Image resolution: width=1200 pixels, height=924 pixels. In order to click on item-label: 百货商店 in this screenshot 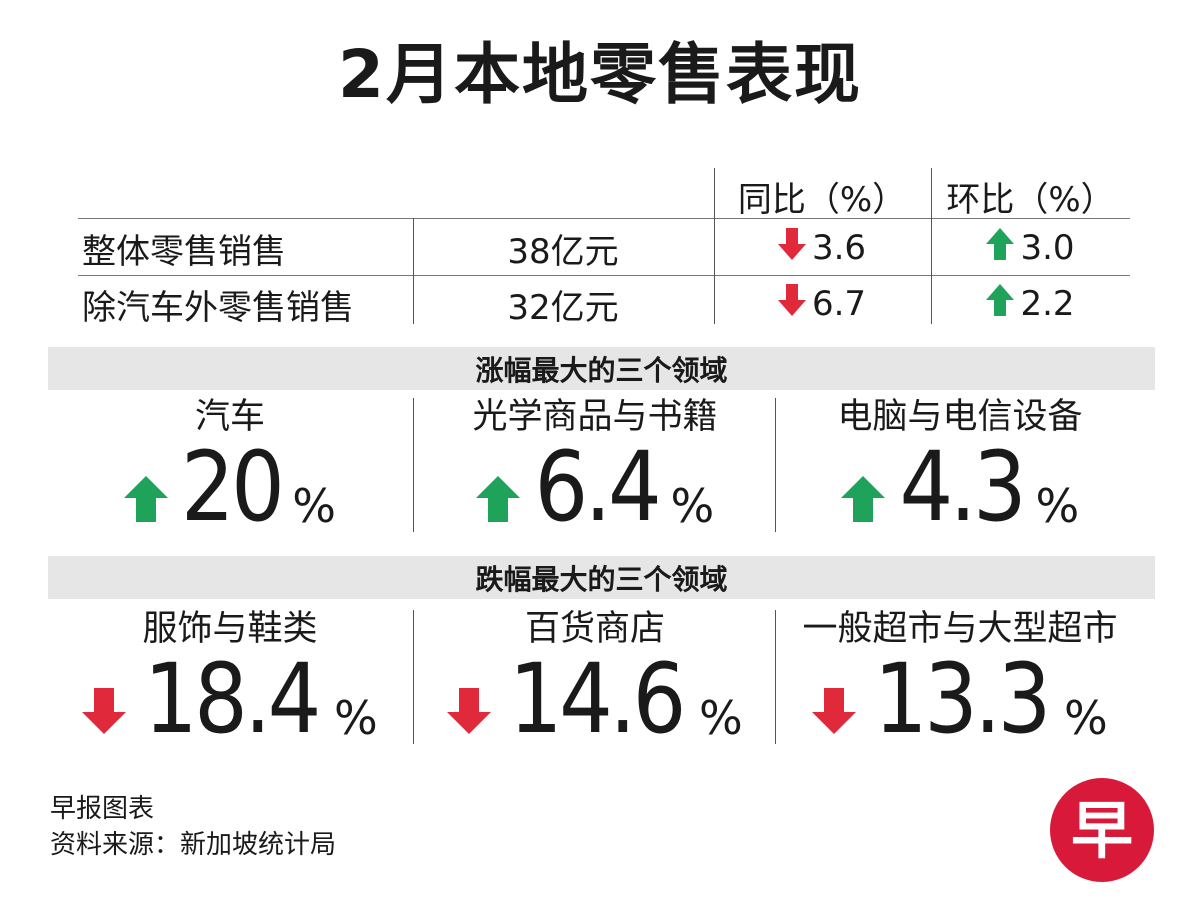, I will do `click(594, 629)`.